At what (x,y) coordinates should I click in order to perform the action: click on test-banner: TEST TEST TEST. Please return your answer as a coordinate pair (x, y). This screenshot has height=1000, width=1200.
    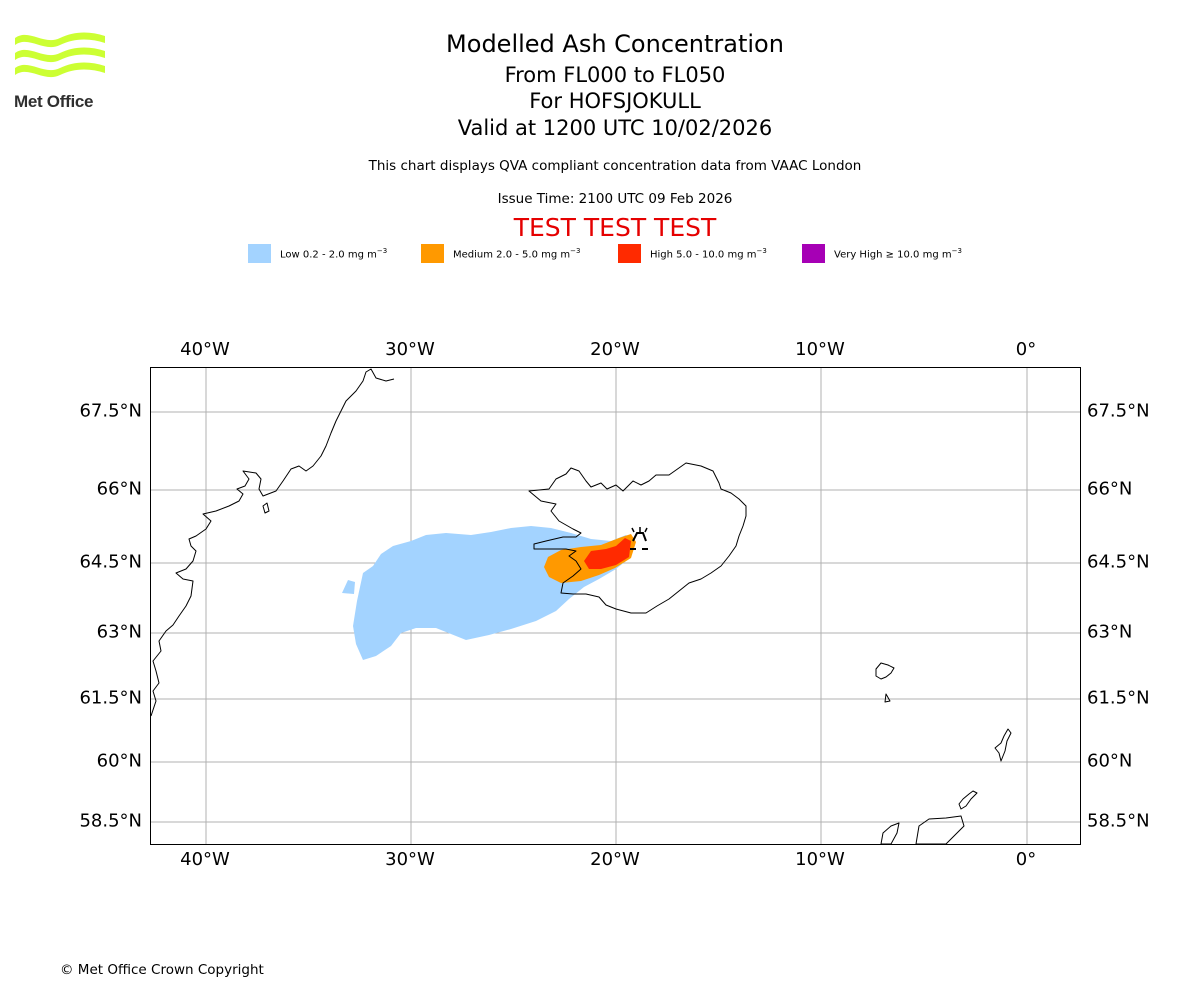
    Looking at the image, I should click on (615, 227).